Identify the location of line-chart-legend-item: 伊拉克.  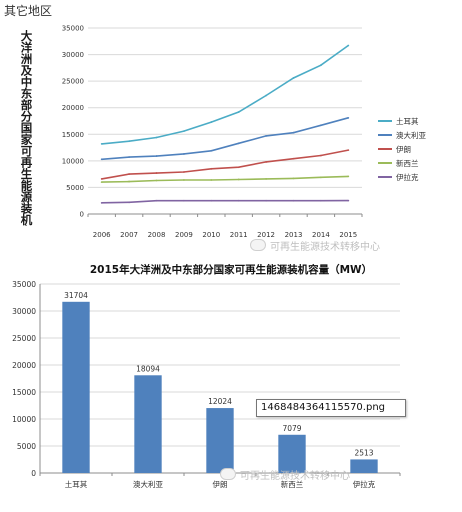
(419, 177).